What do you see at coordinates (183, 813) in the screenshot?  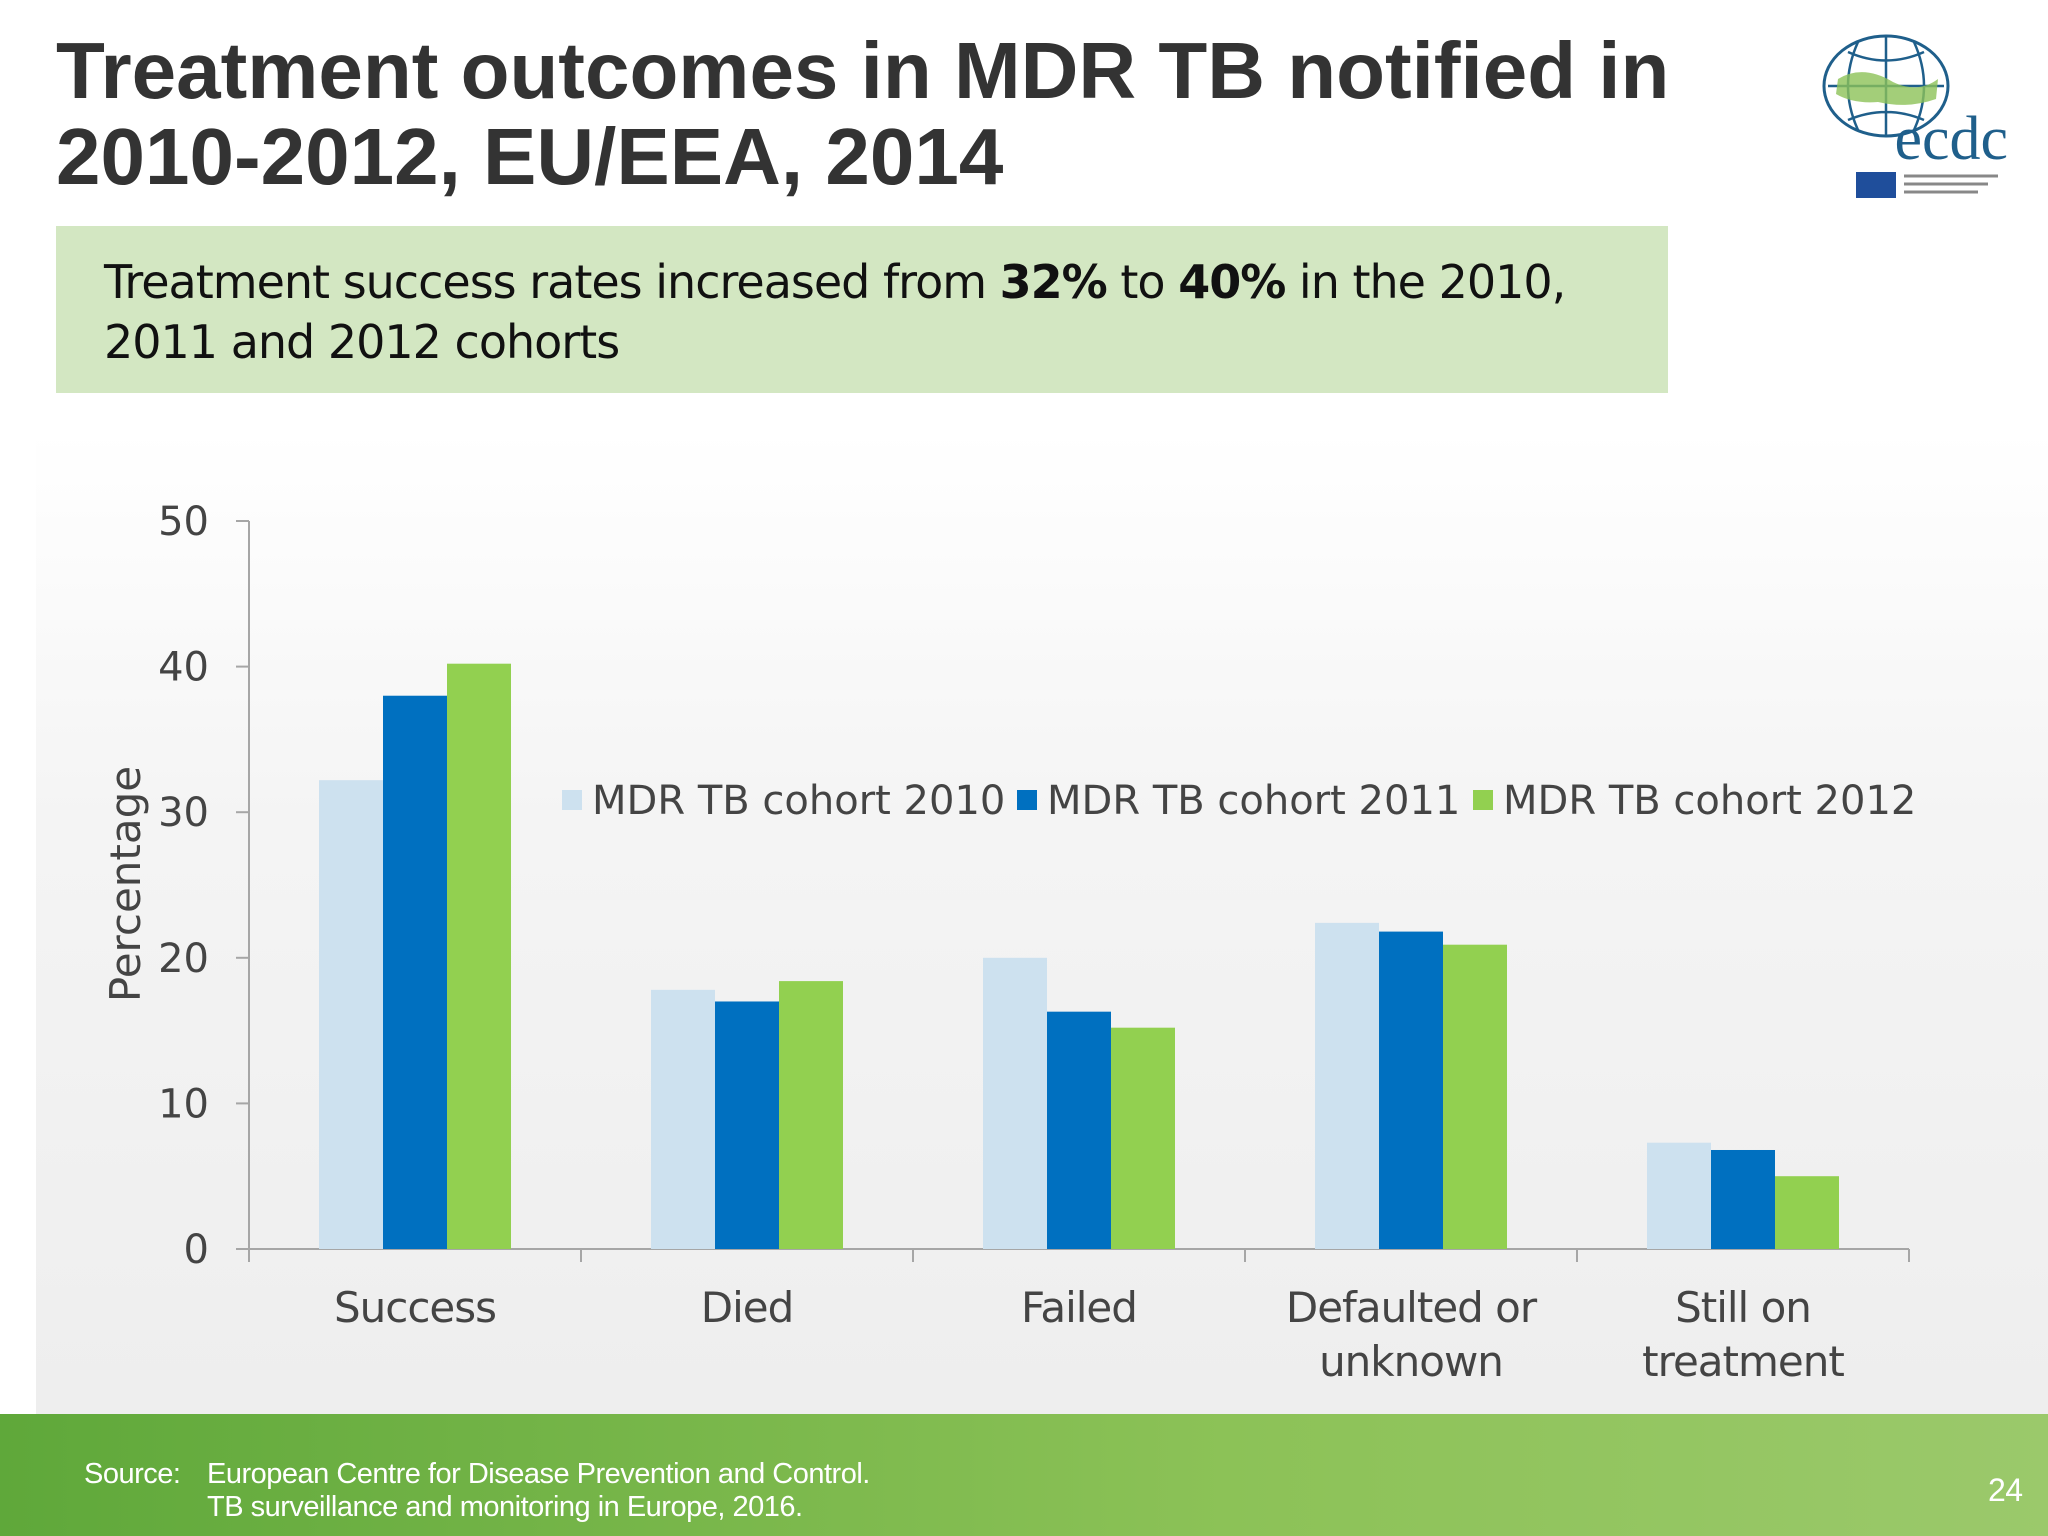 I see `y-tick-label: 30` at bounding box center [183, 813].